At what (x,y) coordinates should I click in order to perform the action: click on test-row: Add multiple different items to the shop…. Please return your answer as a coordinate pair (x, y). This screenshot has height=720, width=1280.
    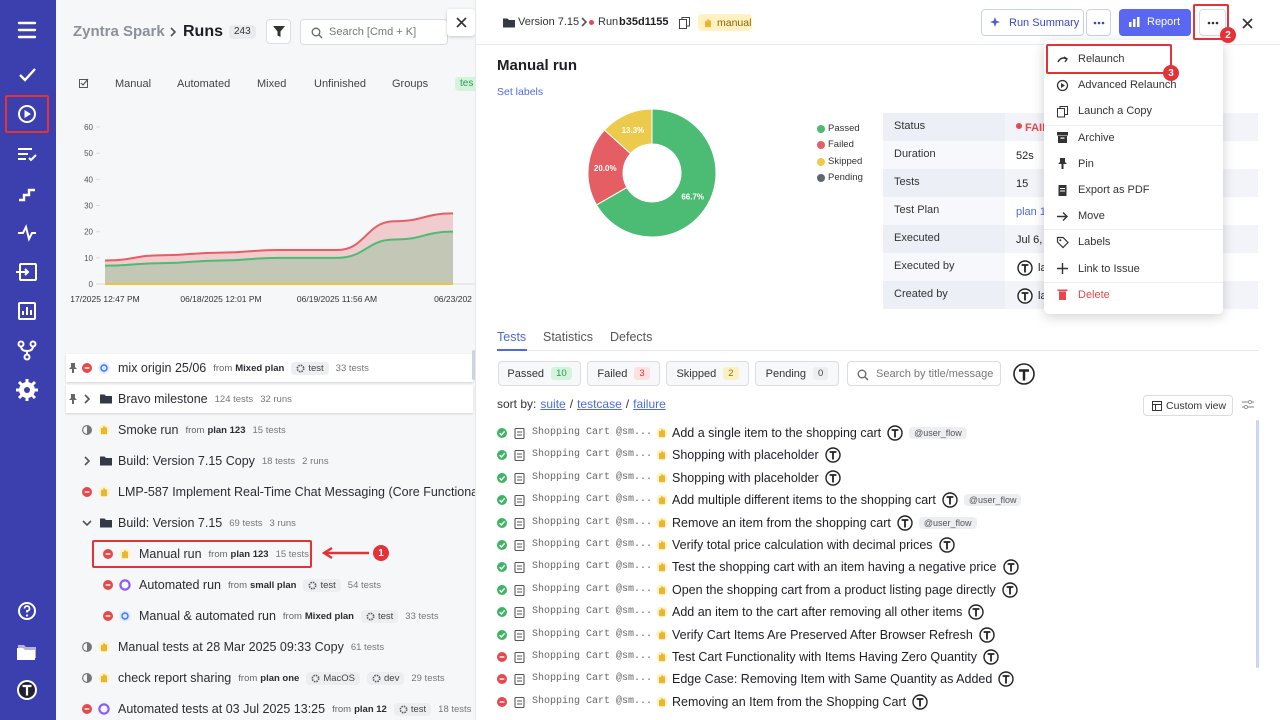
    Looking at the image, I should click on (962, 500).